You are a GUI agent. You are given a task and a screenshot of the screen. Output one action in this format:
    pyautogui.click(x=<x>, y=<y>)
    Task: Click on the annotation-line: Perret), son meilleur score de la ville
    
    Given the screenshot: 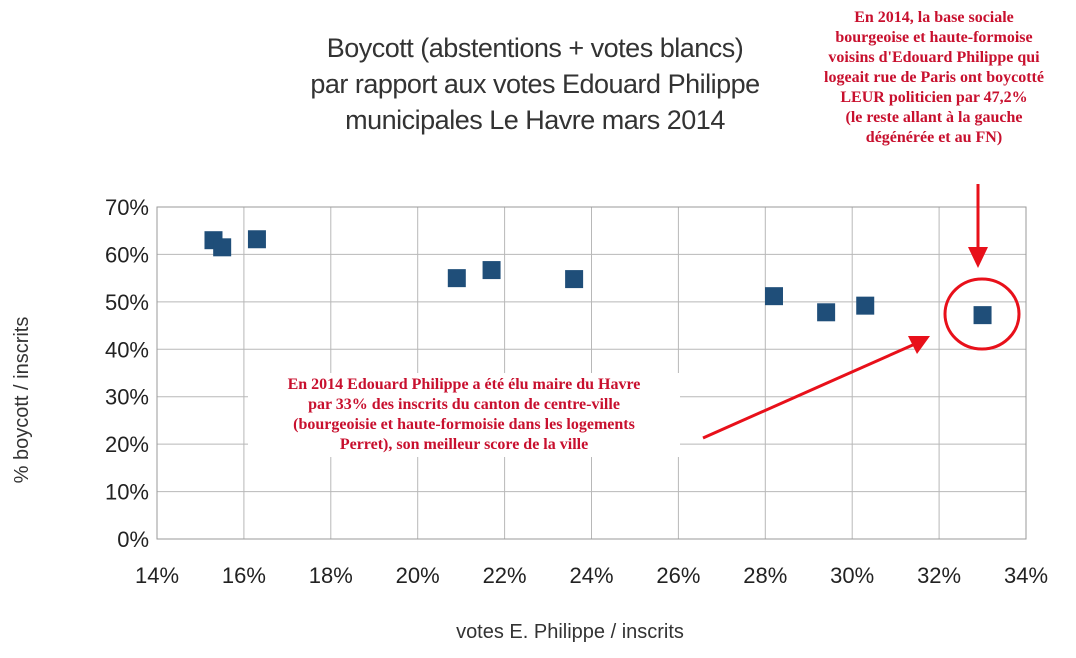 What is the action you would take?
    pyautogui.click(x=464, y=444)
    